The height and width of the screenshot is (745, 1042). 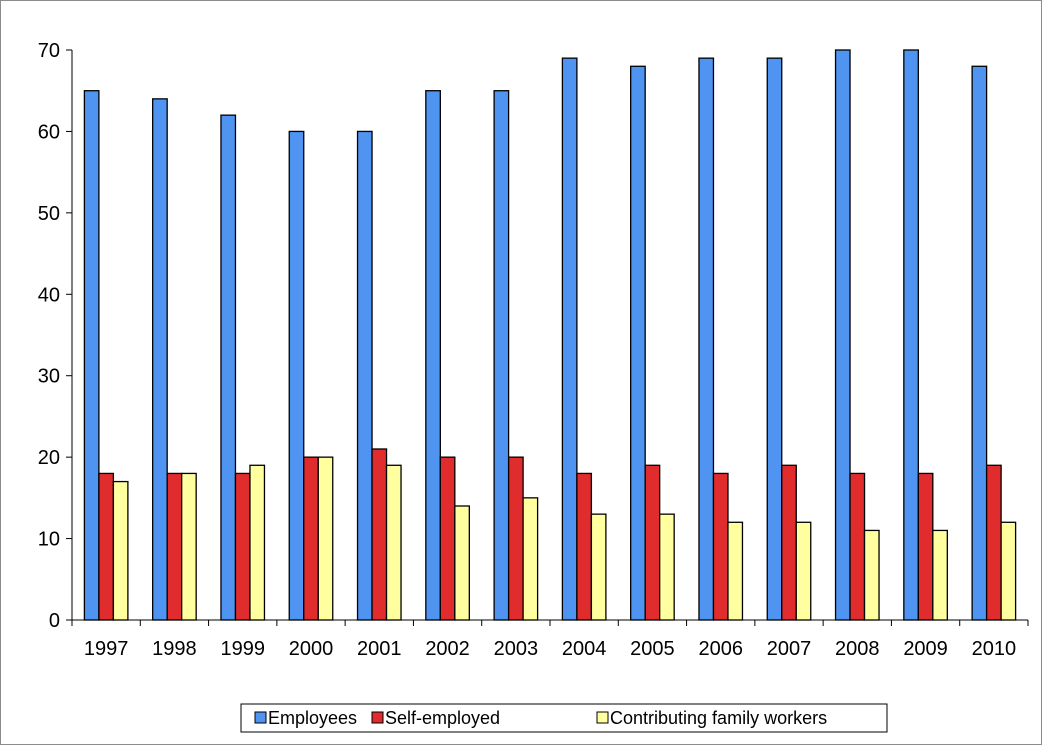 I want to click on bar-contributing-family-workers-2008, so click(x=871, y=575).